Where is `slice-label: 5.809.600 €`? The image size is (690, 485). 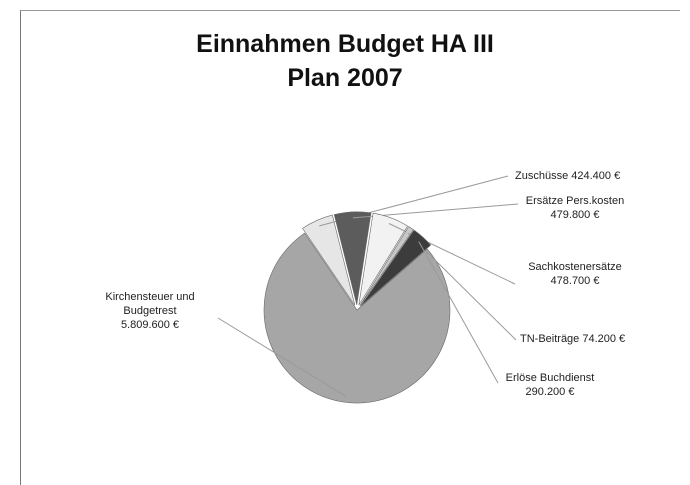 slice-label: 5.809.600 € is located at coordinates (150, 325).